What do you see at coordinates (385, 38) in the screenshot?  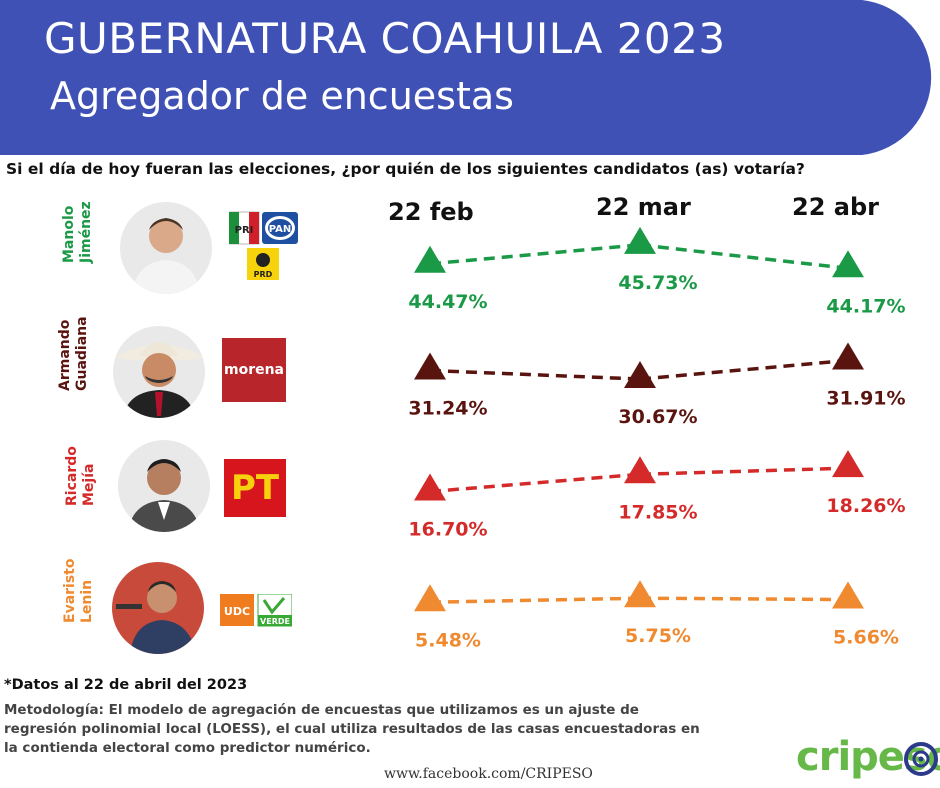 I see `page-title: GUBERNATURA COAHUILA 2023` at bounding box center [385, 38].